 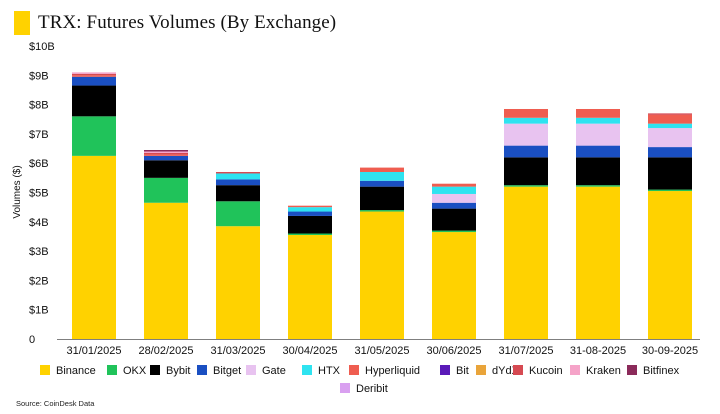 I want to click on x-tick-label: 31/01/2025, so click(x=93, y=351).